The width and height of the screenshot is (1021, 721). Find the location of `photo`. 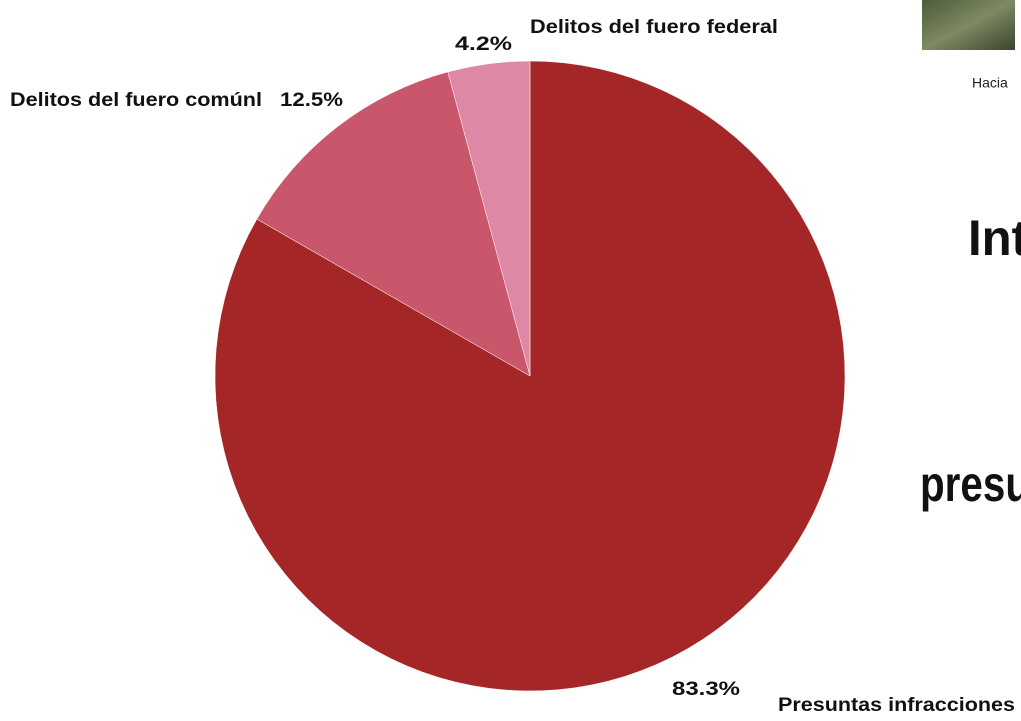

photo is located at coordinates (968, 25).